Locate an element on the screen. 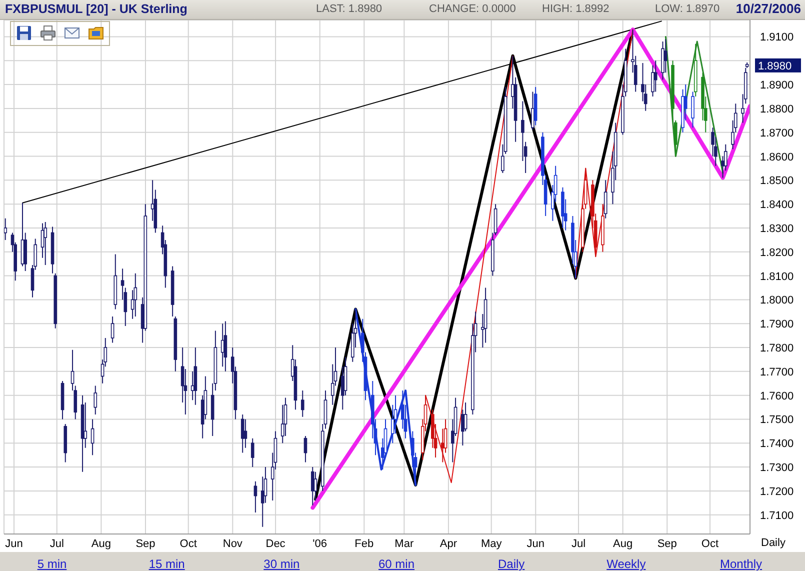 This screenshot has width=805, height=571. y-tick-label: 1.8000 is located at coordinates (777, 300).